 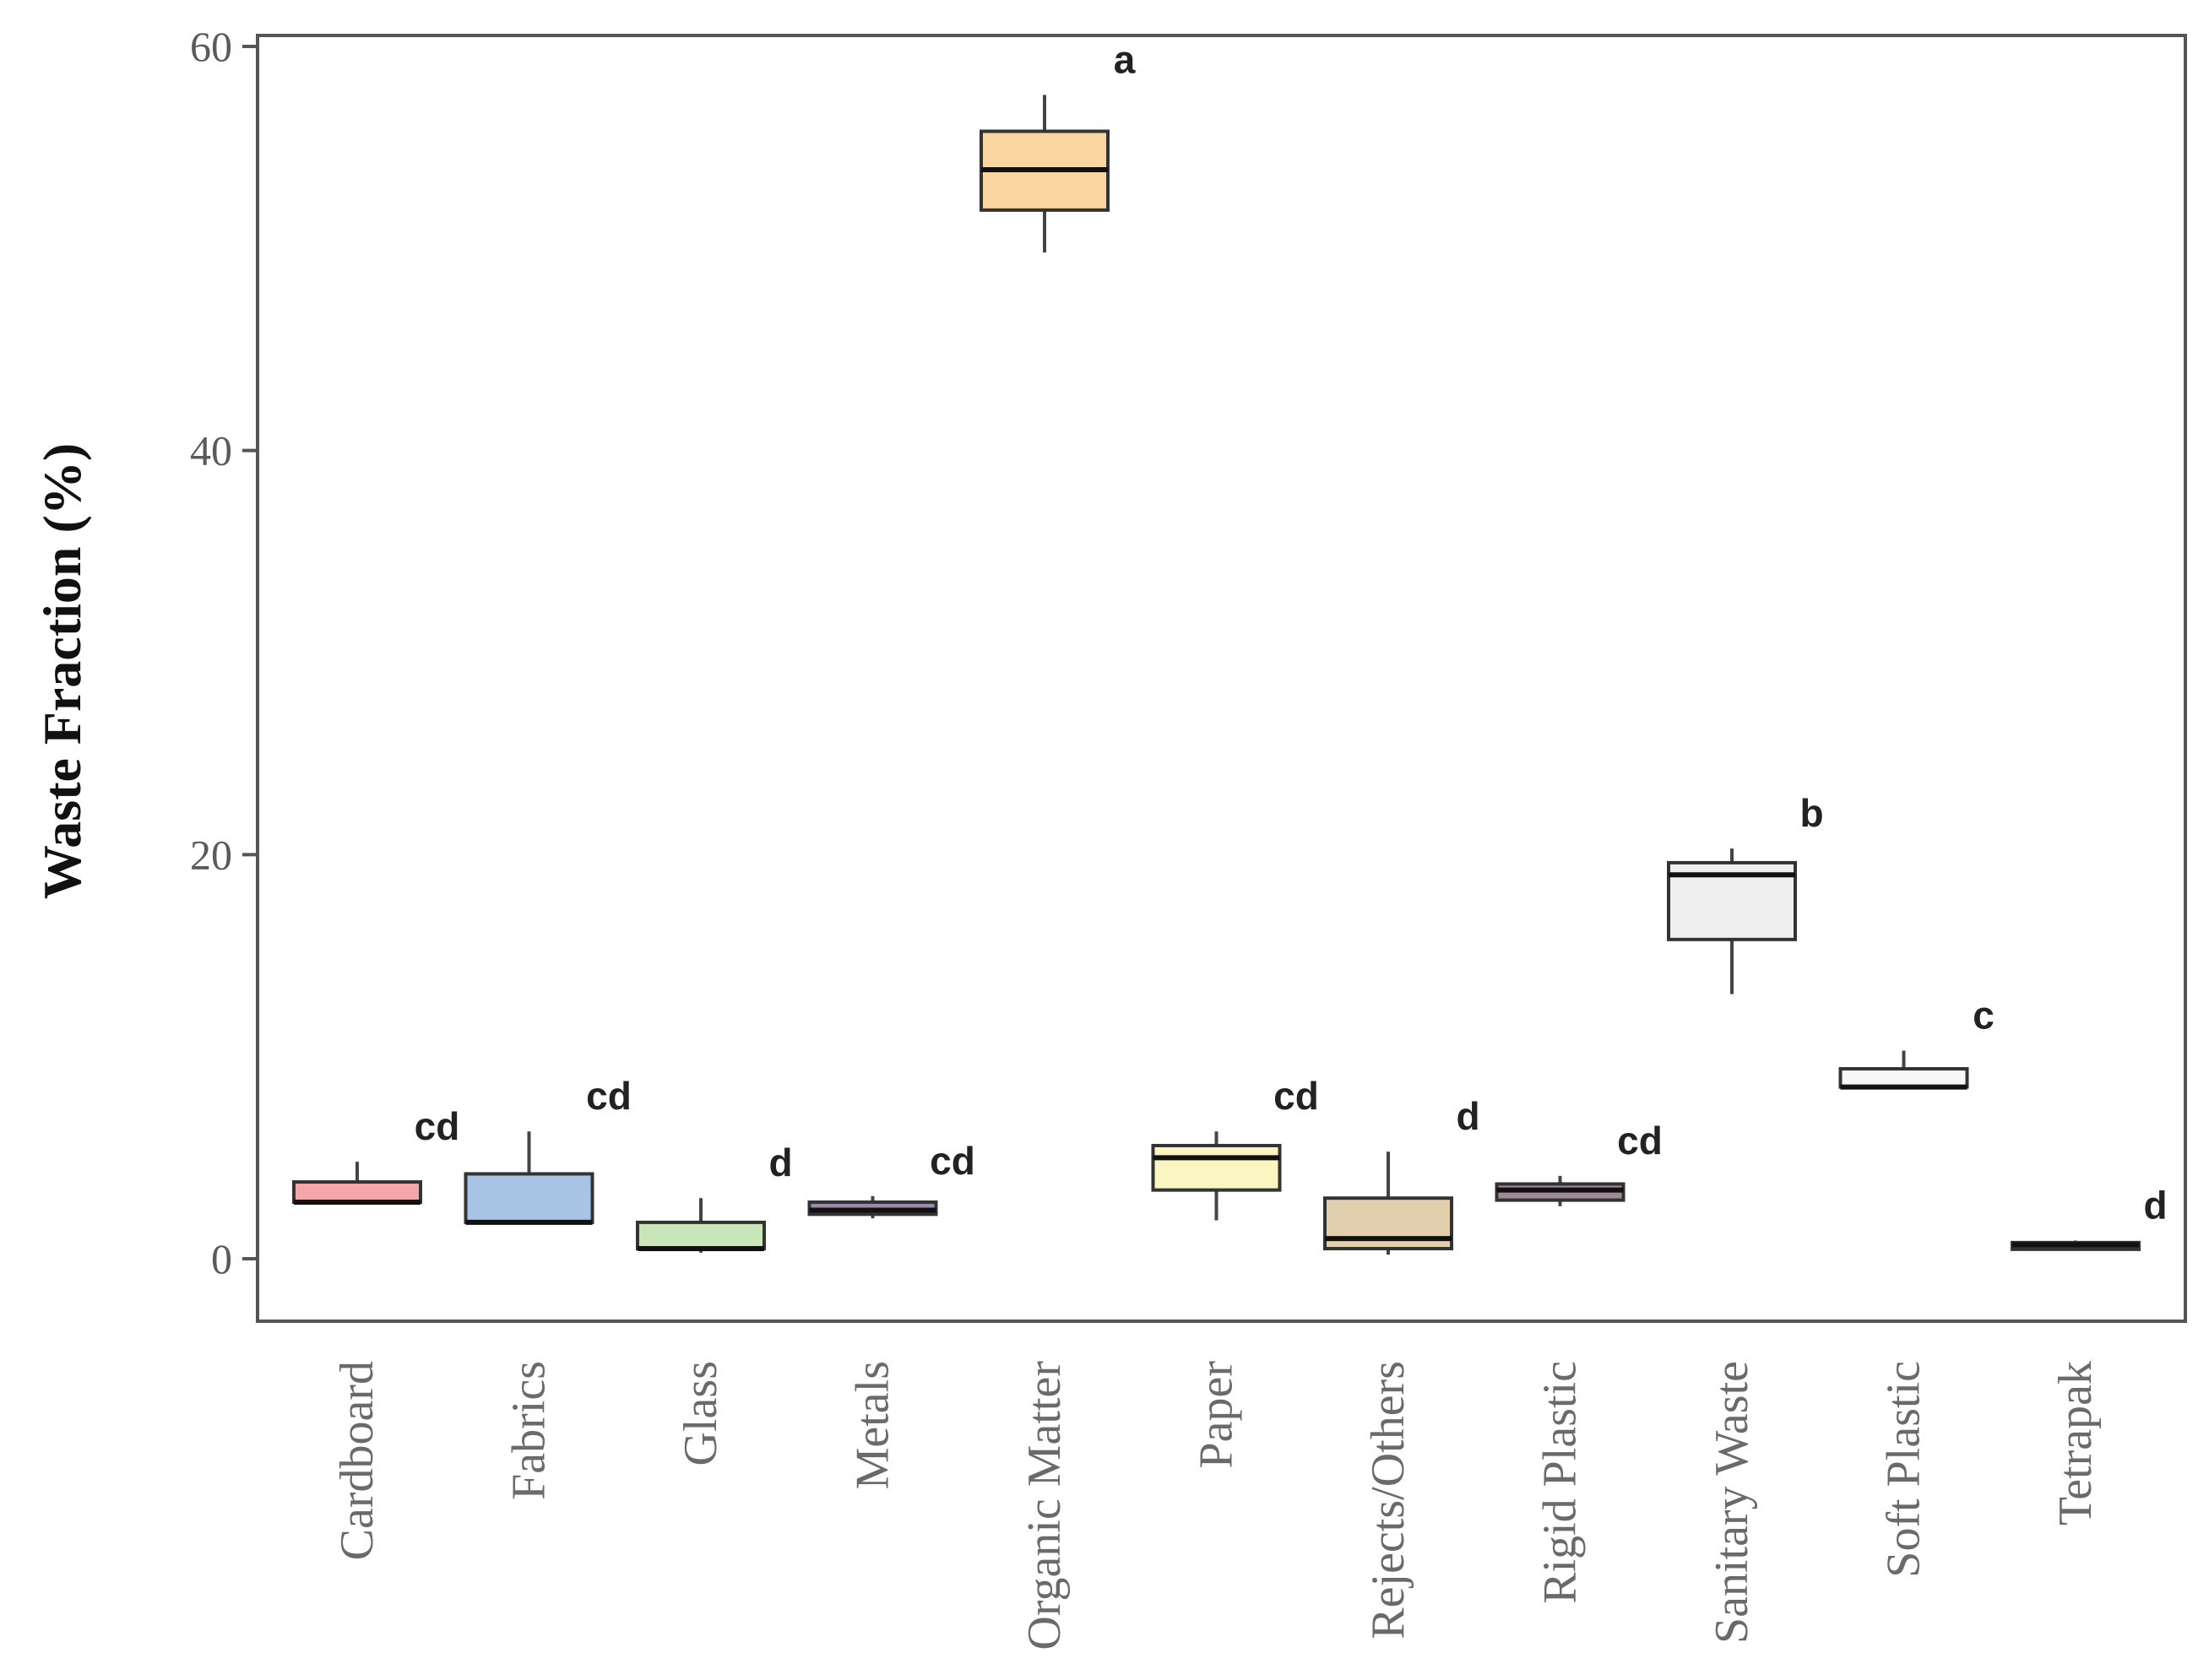 I want to click on category-label: Paper, so click(x=1217, y=1415).